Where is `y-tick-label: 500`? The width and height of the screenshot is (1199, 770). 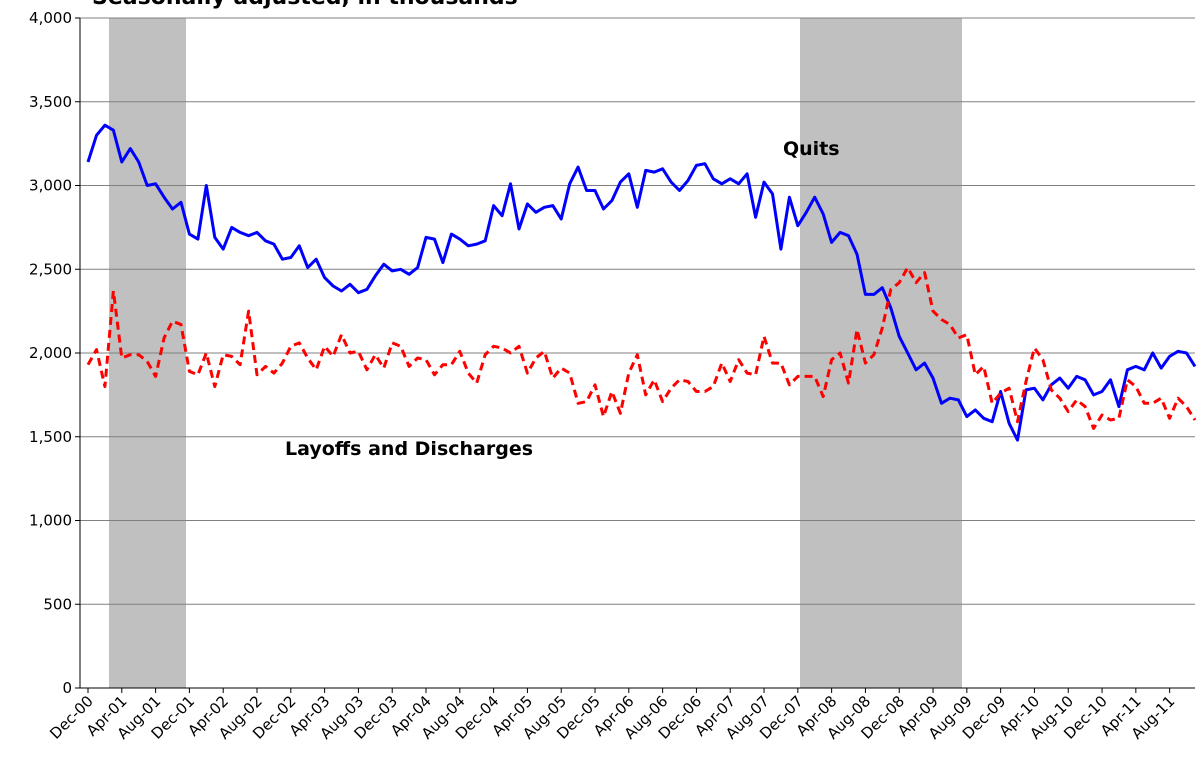
y-tick-label: 500 is located at coordinates (57, 604).